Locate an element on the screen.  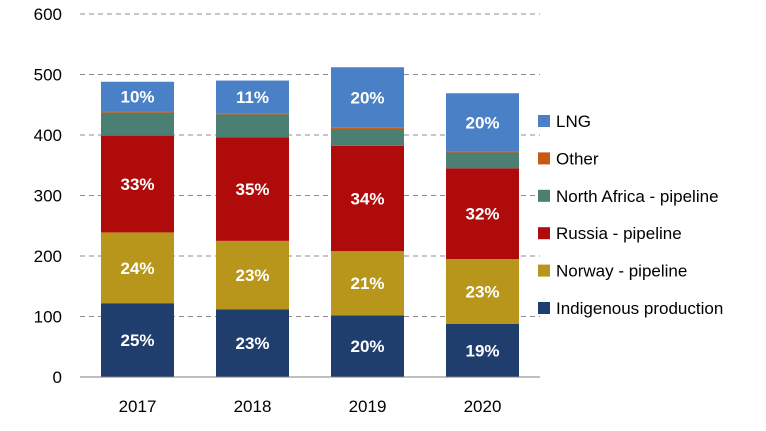
bar-segment-lng-2020 is located at coordinates (482, 122).